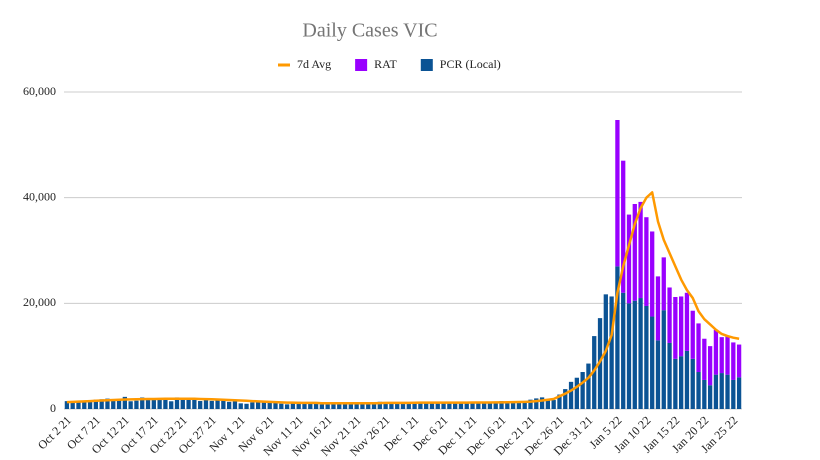 The height and width of the screenshot is (460, 820). What do you see at coordinates (470, 64) in the screenshot?
I see `legend-label: PCR (Local)` at bounding box center [470, 64].